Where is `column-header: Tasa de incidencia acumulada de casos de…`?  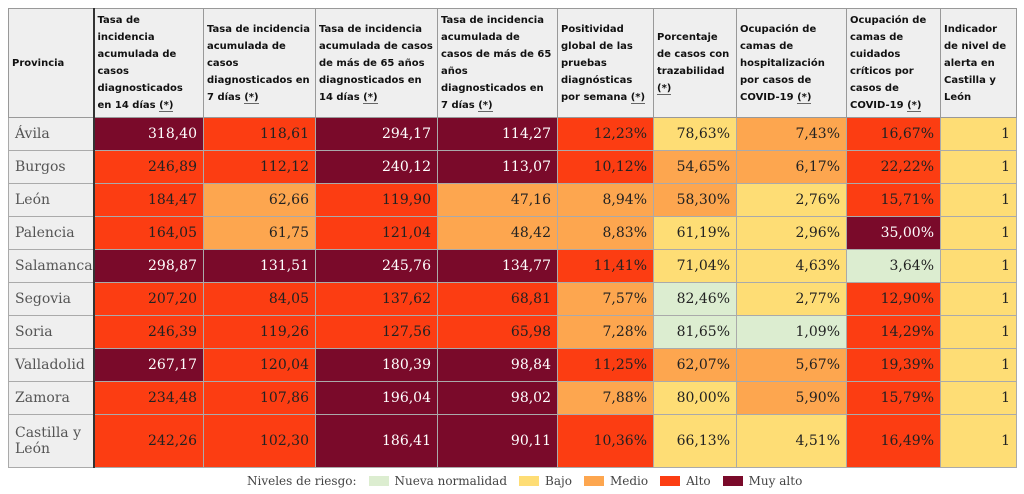 column-header: Tasa de incidencia acumulada de casos de… is located at coordinates (497, 63).